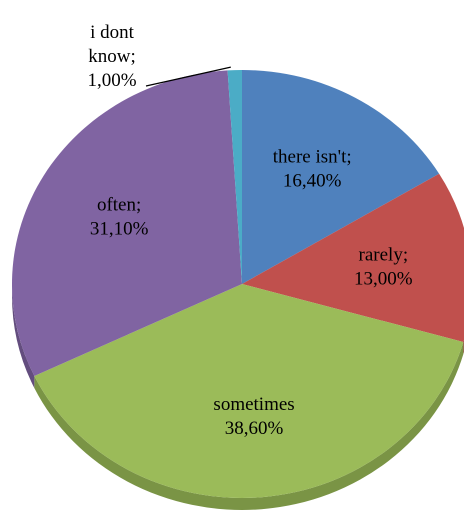 Image resolution: width=464 pixels, height=515 pixels. Describe the element at coordinates (312, 169) in the screenshot. I see `data-label-there-isn-t: there isn't; 16,40%` at that location.